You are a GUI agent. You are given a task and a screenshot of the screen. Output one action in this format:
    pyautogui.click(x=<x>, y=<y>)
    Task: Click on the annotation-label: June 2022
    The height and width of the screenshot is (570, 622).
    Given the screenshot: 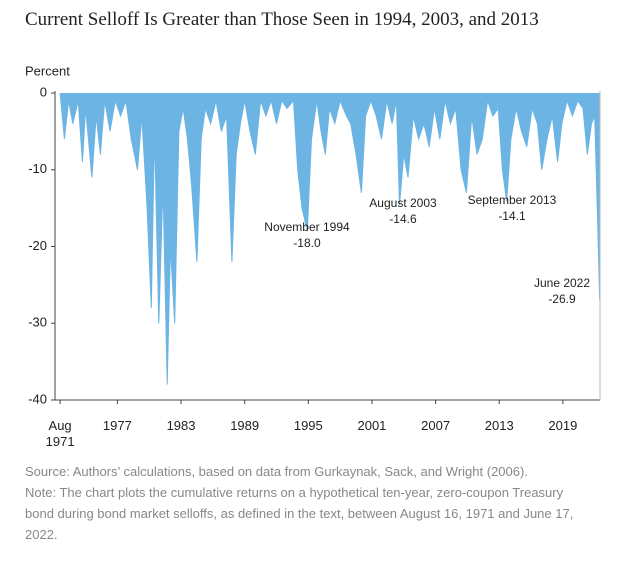 What is the action you would take?
    pyautogui.click(x=562, y=283)
    